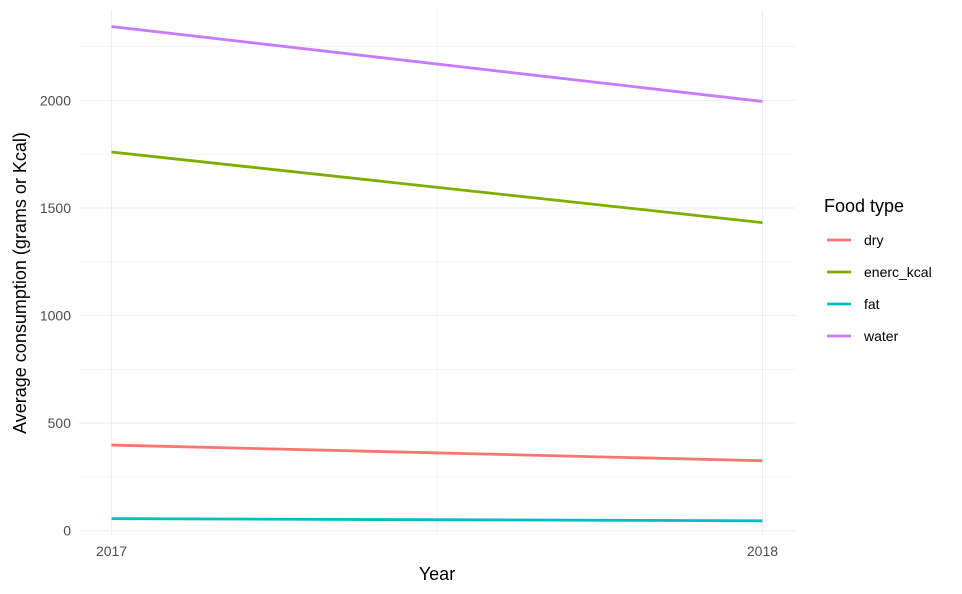 This screenshot has height=594, width=962. Describe the element at coordinates (60, 423) in the screenshot. I see `y-tick-label: 500` at that location.